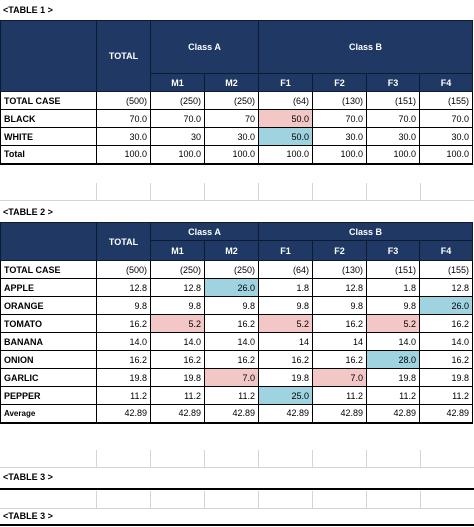  I want to click on cell: (64), so click(285, 269).